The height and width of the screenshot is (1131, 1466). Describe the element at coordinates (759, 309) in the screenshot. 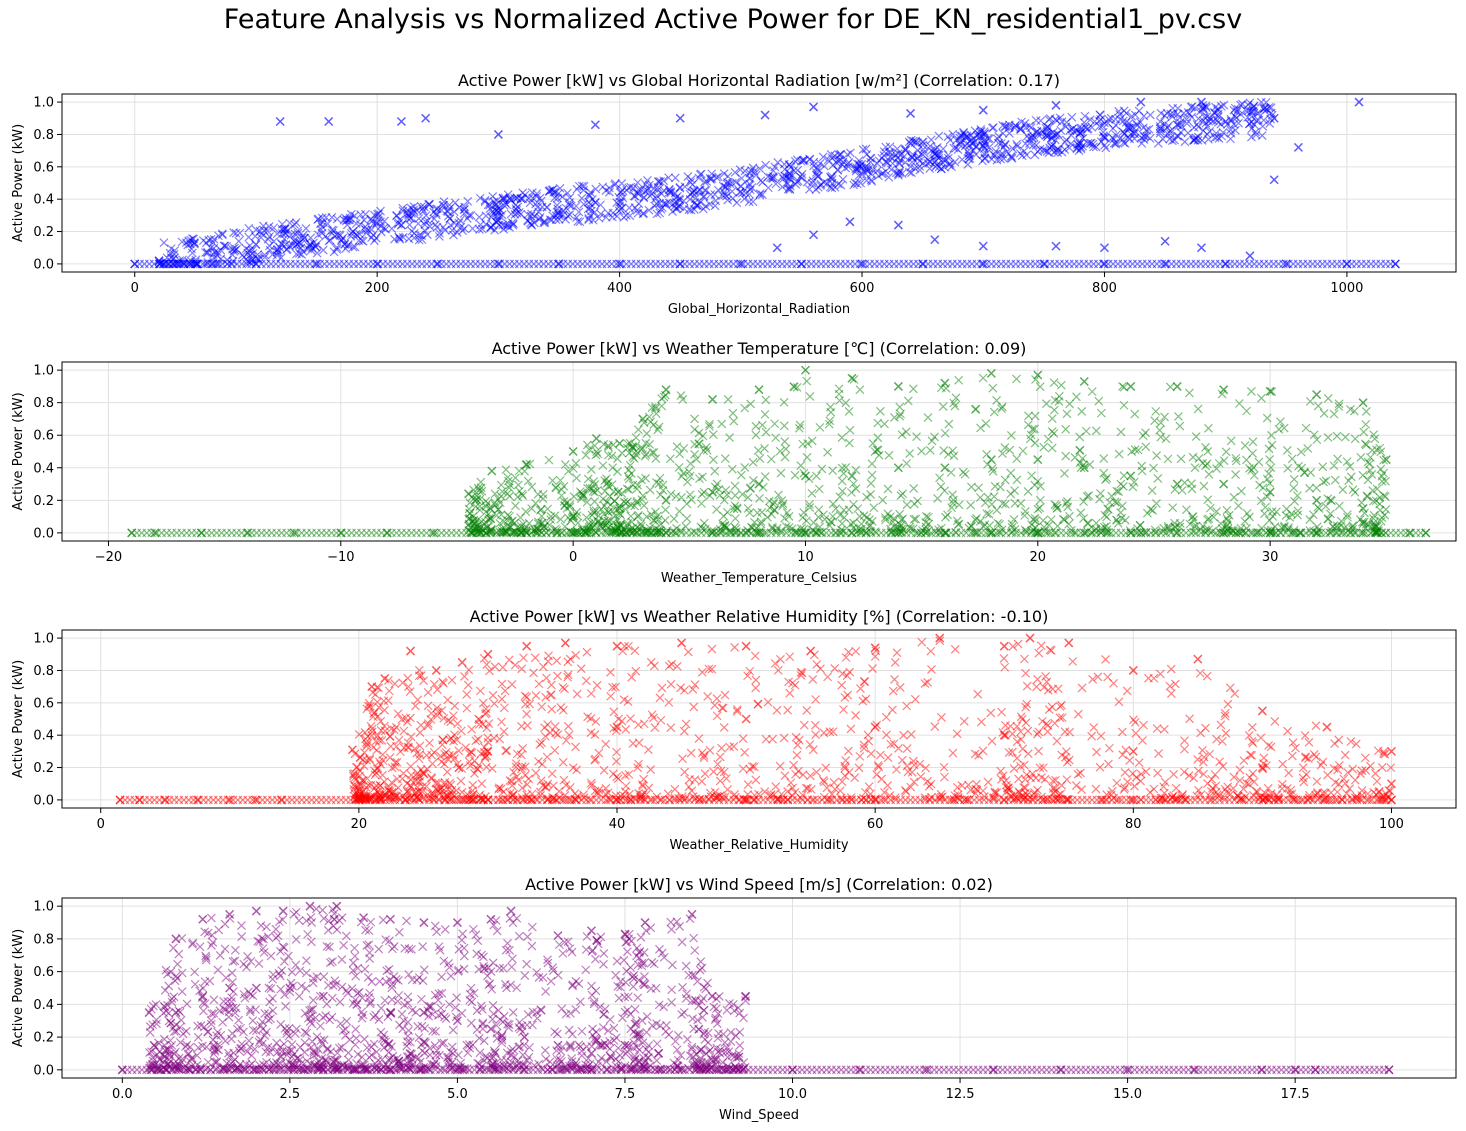

I see `x-axis-label: Global_Horizontal_Radiation` at that location.